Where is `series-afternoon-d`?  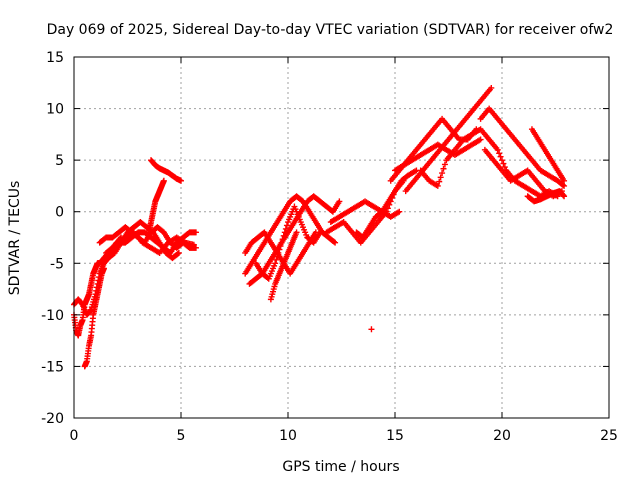 series-afternoon-d is located at coordinates (283, 266).